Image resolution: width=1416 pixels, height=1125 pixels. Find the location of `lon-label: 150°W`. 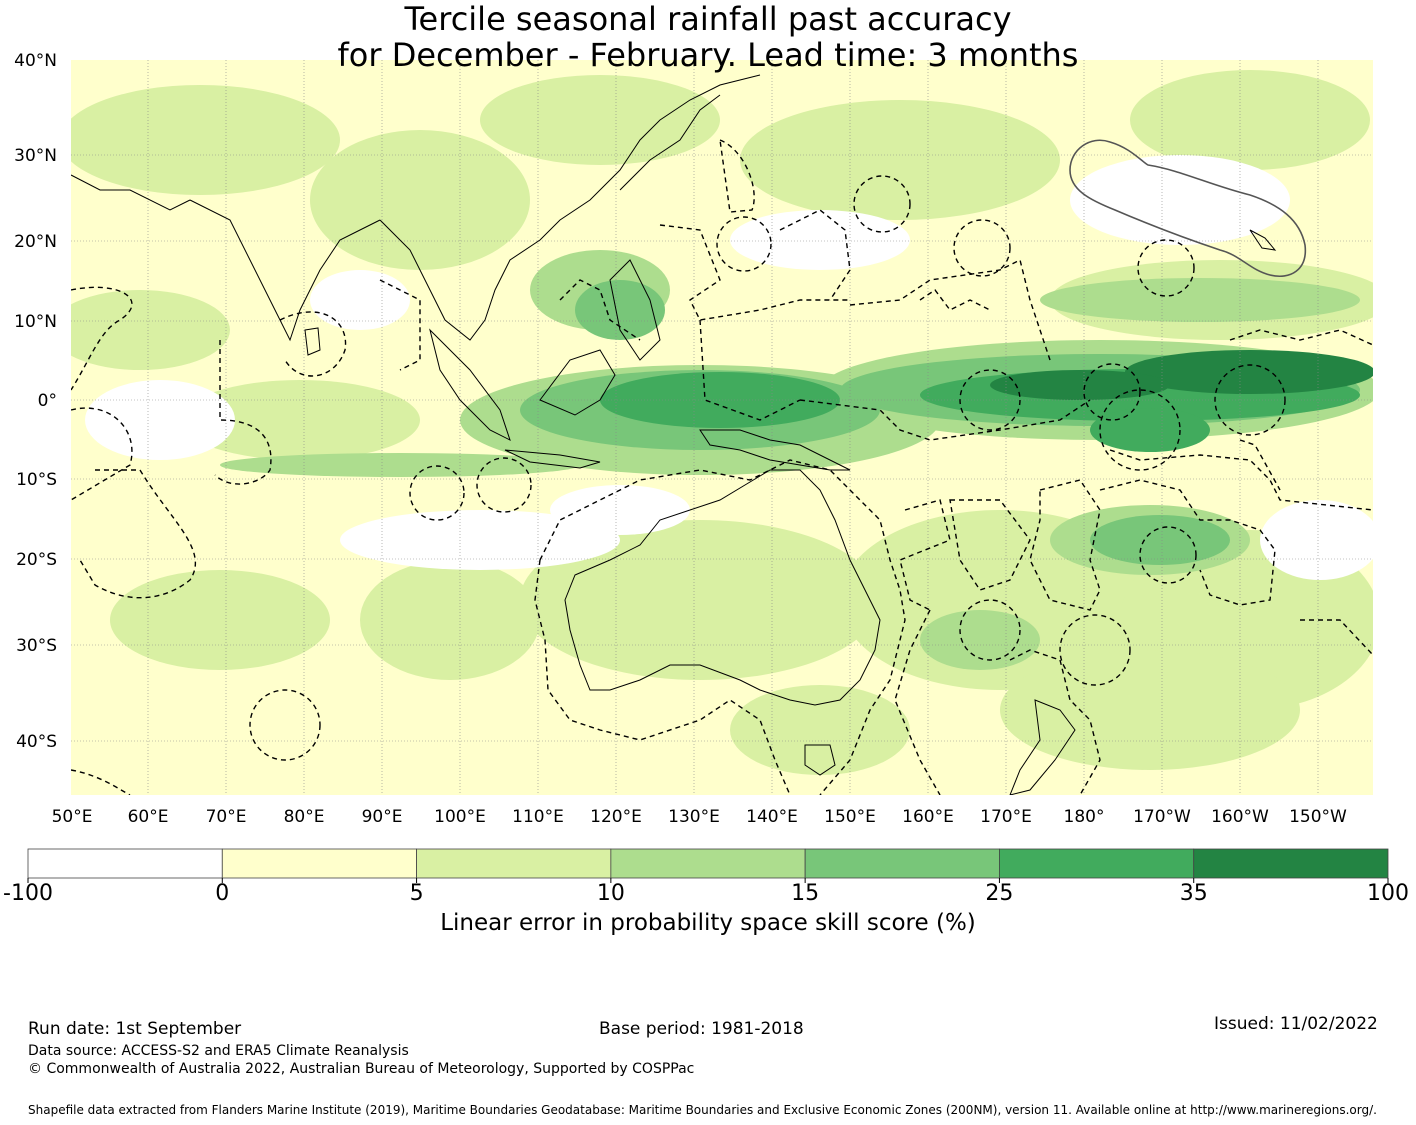

lon-label: 150°W is located at coordinates (1318, 817).